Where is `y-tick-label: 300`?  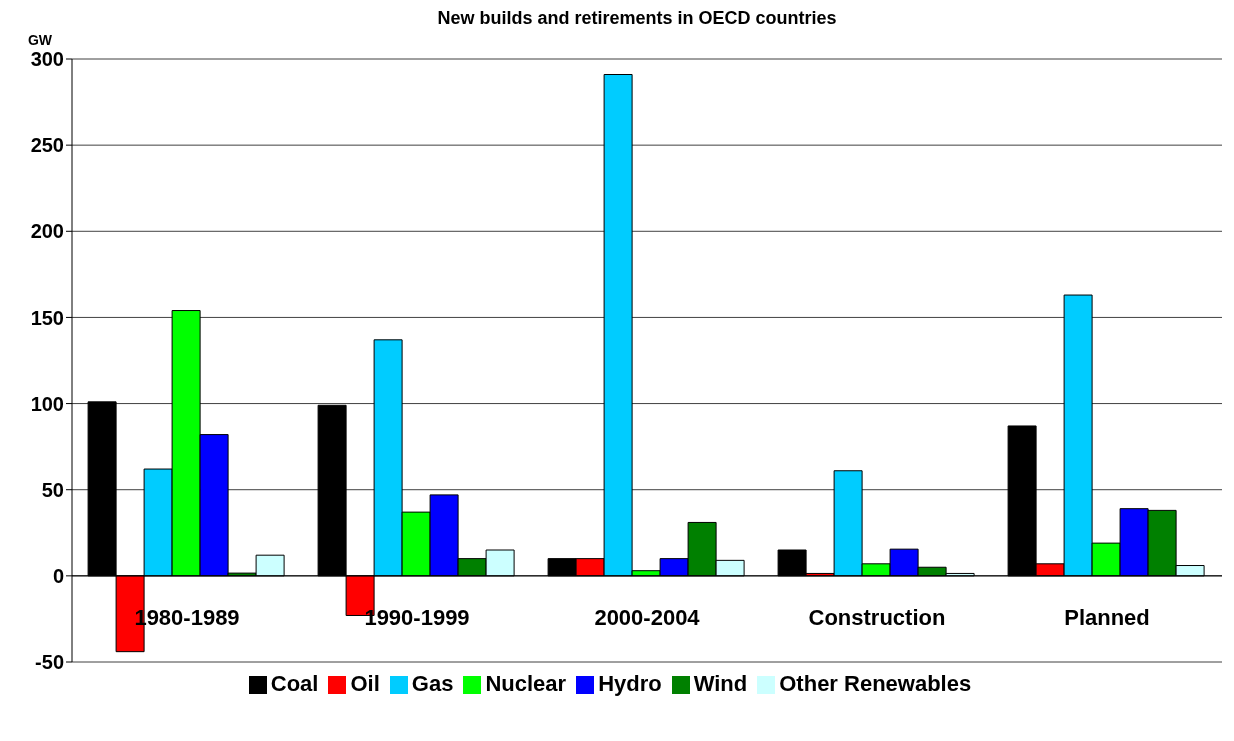 y-tick-label: 300 is located at coordinates (47, 59).